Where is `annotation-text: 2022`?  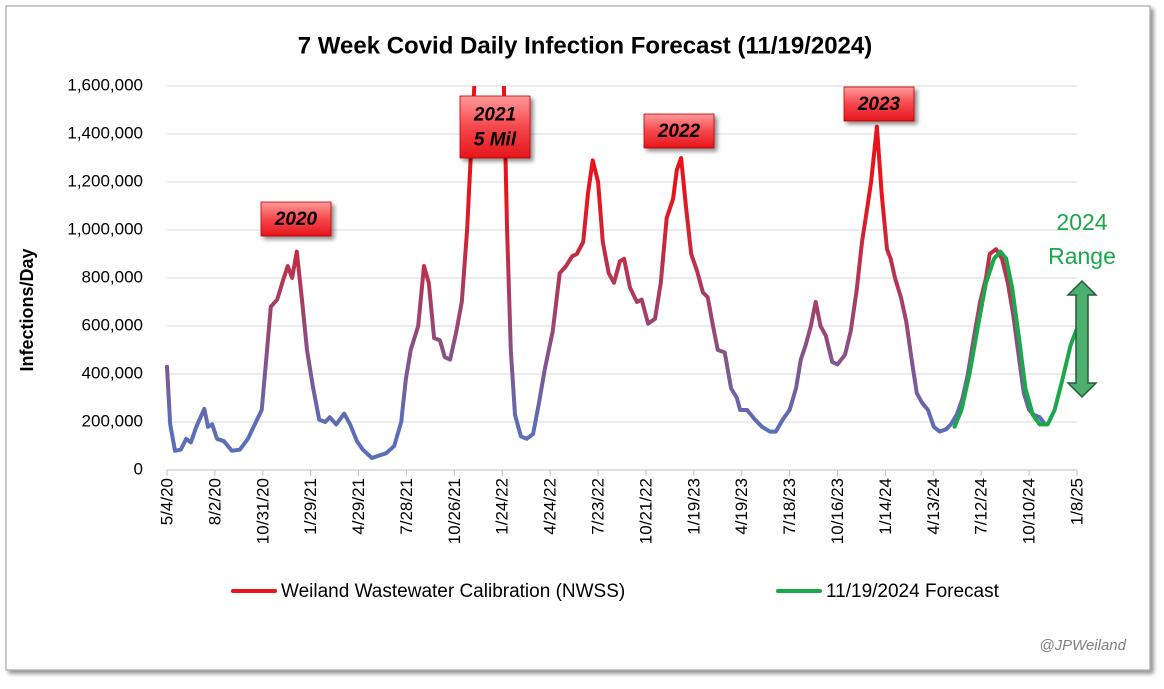
annotation-text: 2022 is located at coordinates (679, 131).